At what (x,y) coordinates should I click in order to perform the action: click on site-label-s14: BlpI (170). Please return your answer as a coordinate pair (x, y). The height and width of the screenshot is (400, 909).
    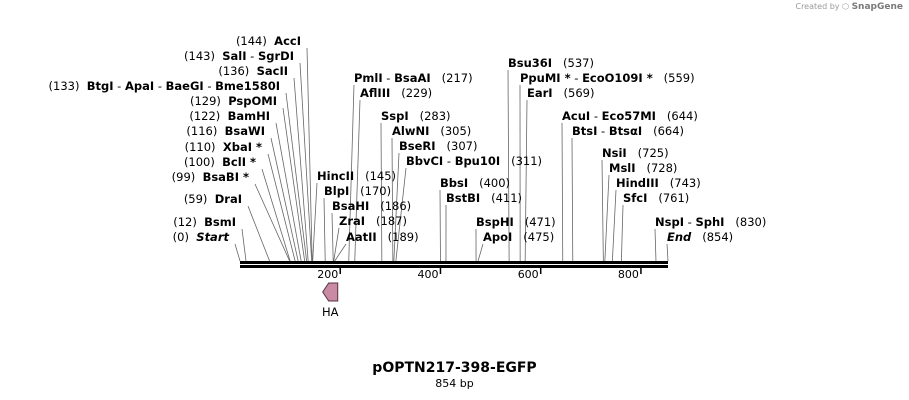
    Looking at the image, I should click on (357, 191).